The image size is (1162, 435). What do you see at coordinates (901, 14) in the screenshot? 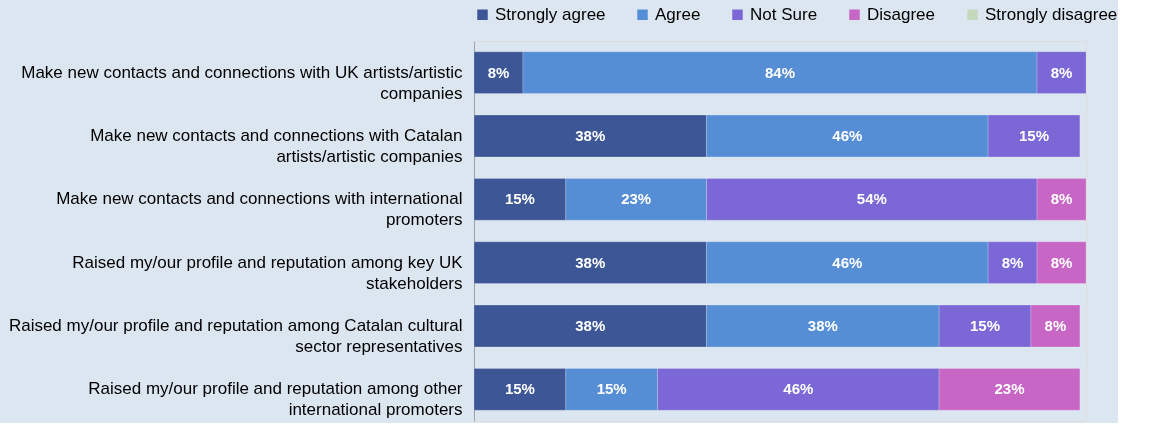
I see `legend-label: Disagree` at bounding box center [901, 14].